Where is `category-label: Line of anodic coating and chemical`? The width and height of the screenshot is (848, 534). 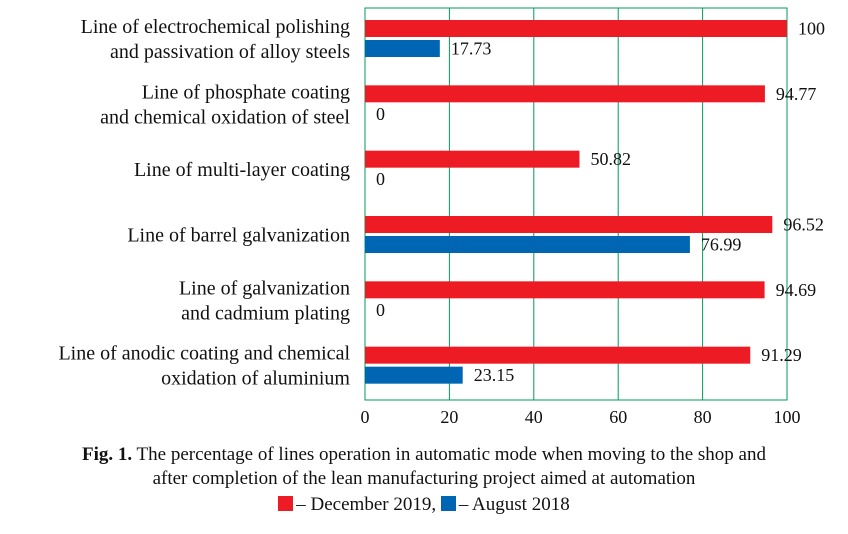
category-label: Line of anodic coating and chemical is located at coordinates (204, 354).